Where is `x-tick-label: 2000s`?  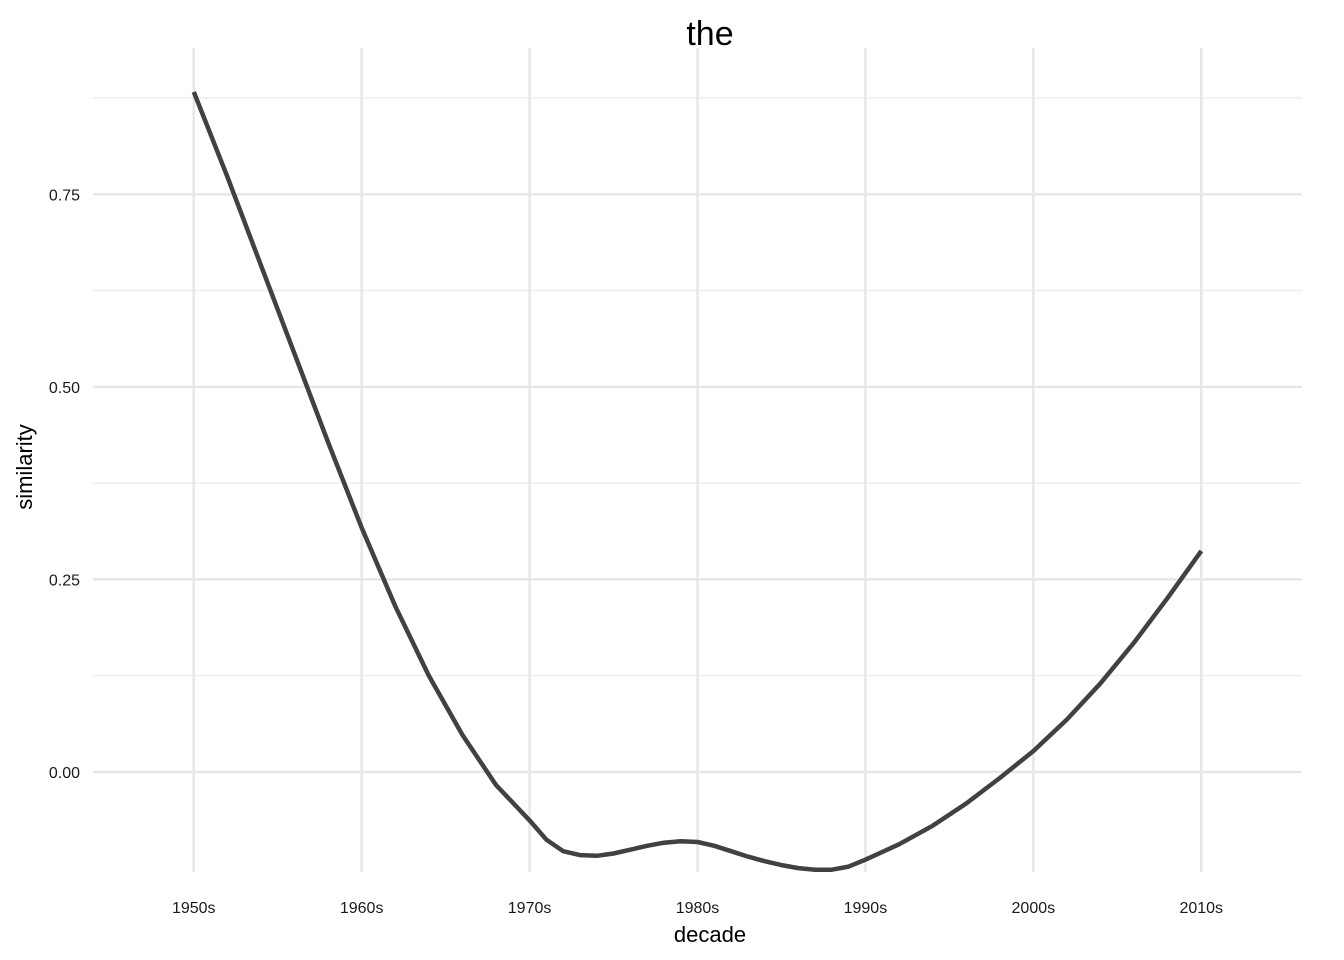
x-tick-label: 2000s is located at coordinates (1034, 908).